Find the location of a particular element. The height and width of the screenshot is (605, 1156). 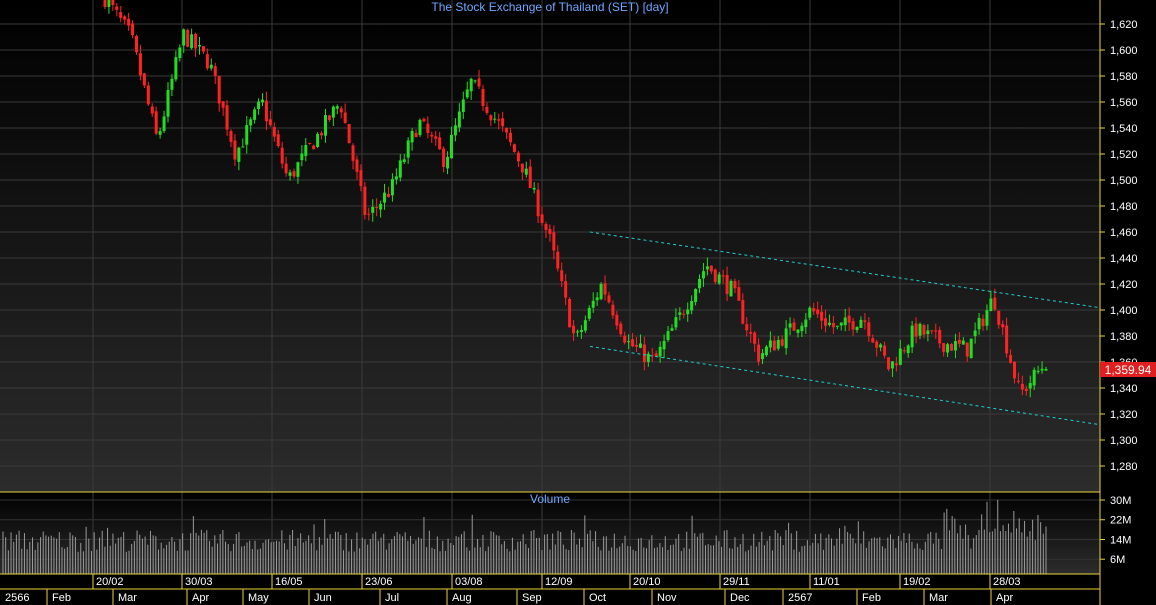

price-tick-label: 1,480 is located at coordinates (1124, 207).